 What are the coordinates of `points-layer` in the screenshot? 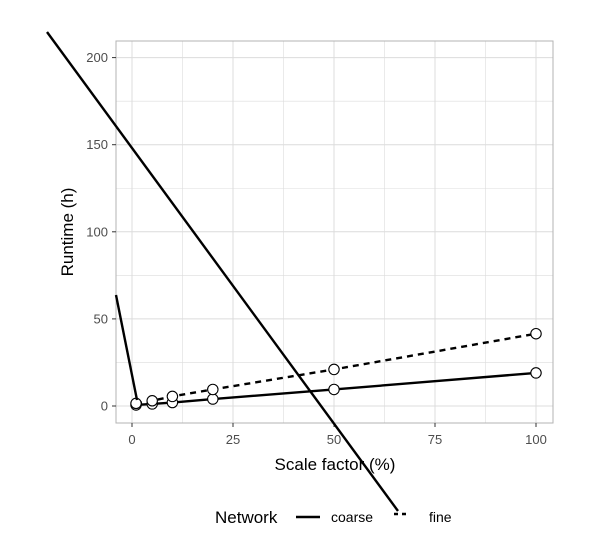 It's located at (336, 369).